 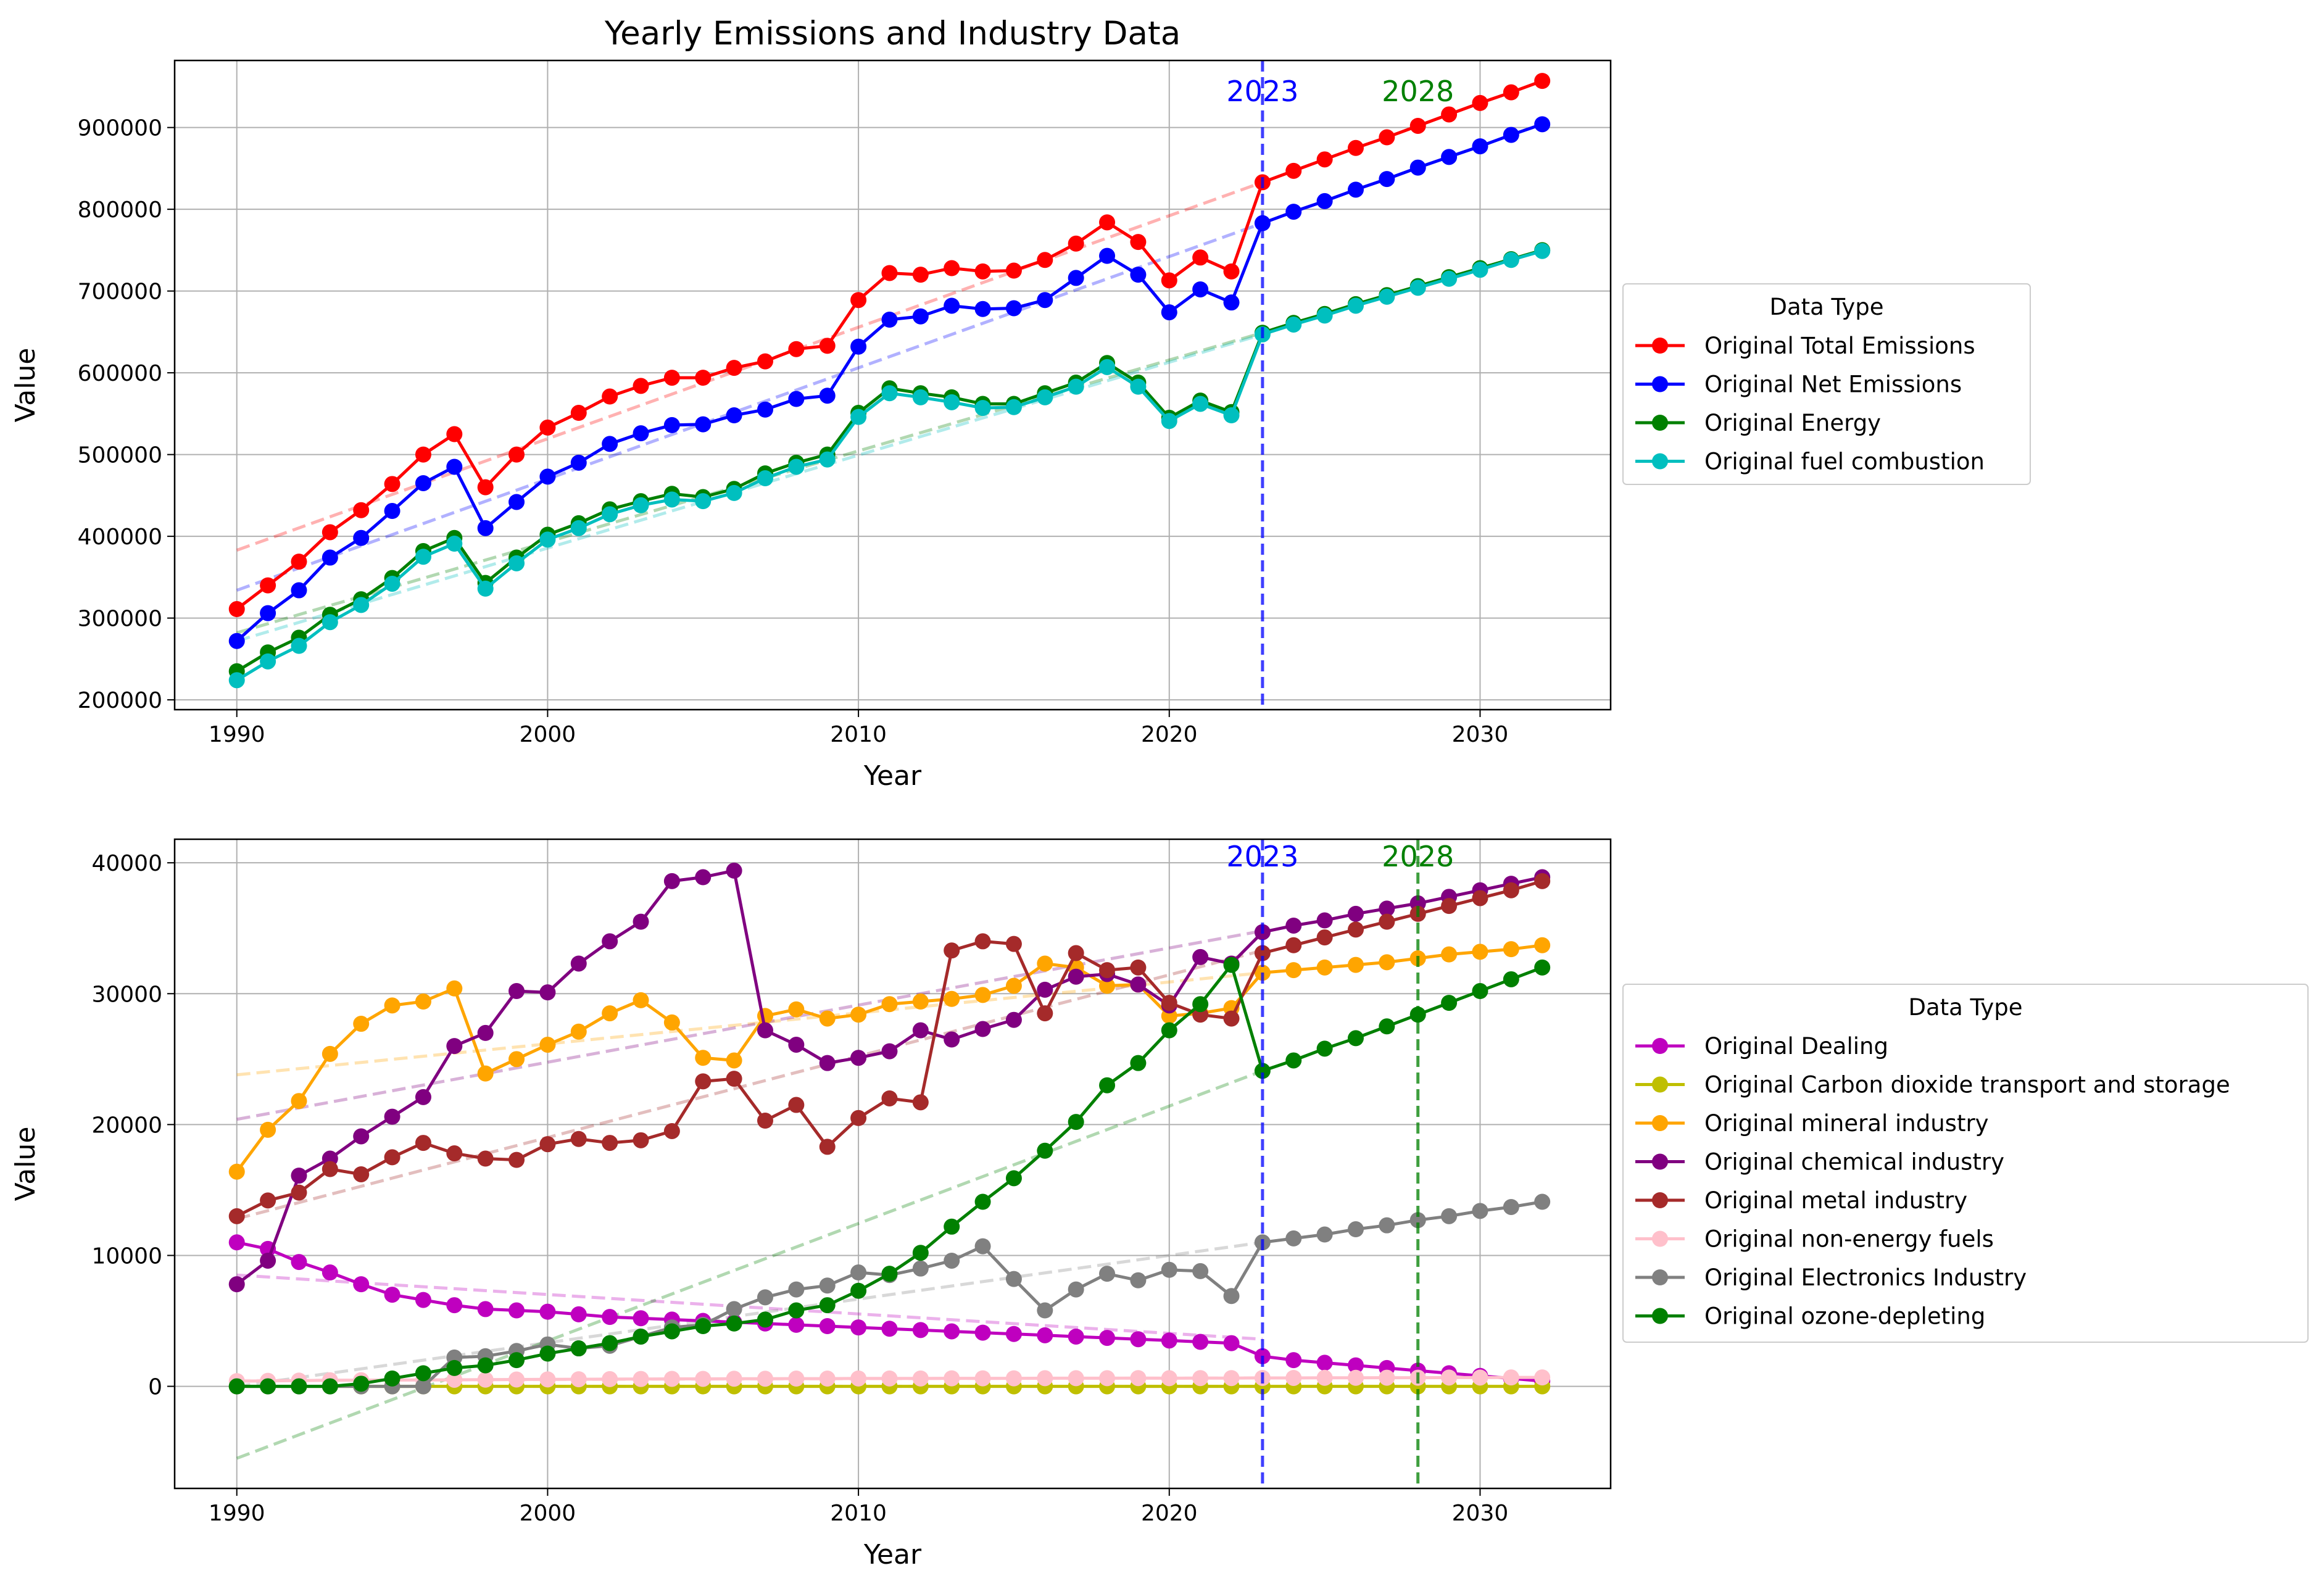 What do you see at coordinates (749, 1314) in the screenshot?
I see `trend-line-original-electronics-industry` at bounding box center [749, 1314].